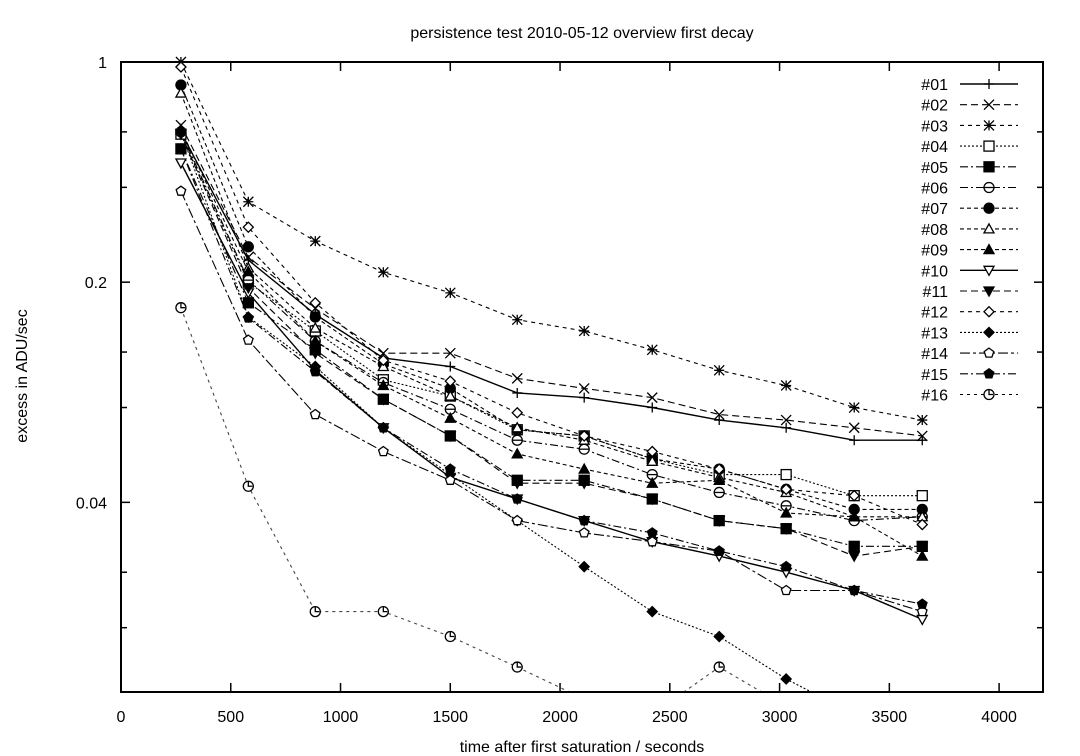 Image resolution: width=1080 pixels, height=756 pixels. Describe the element at coordinates (934, 230) in the screenshot. I see `legend-label: #08` at that location.